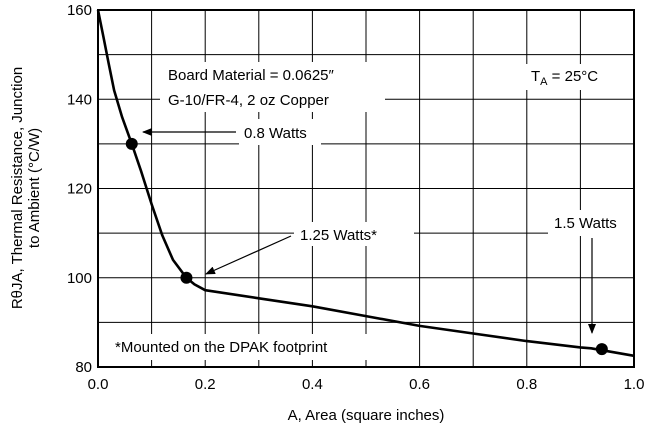  I want to click on footnote-box, so click(243, 347).